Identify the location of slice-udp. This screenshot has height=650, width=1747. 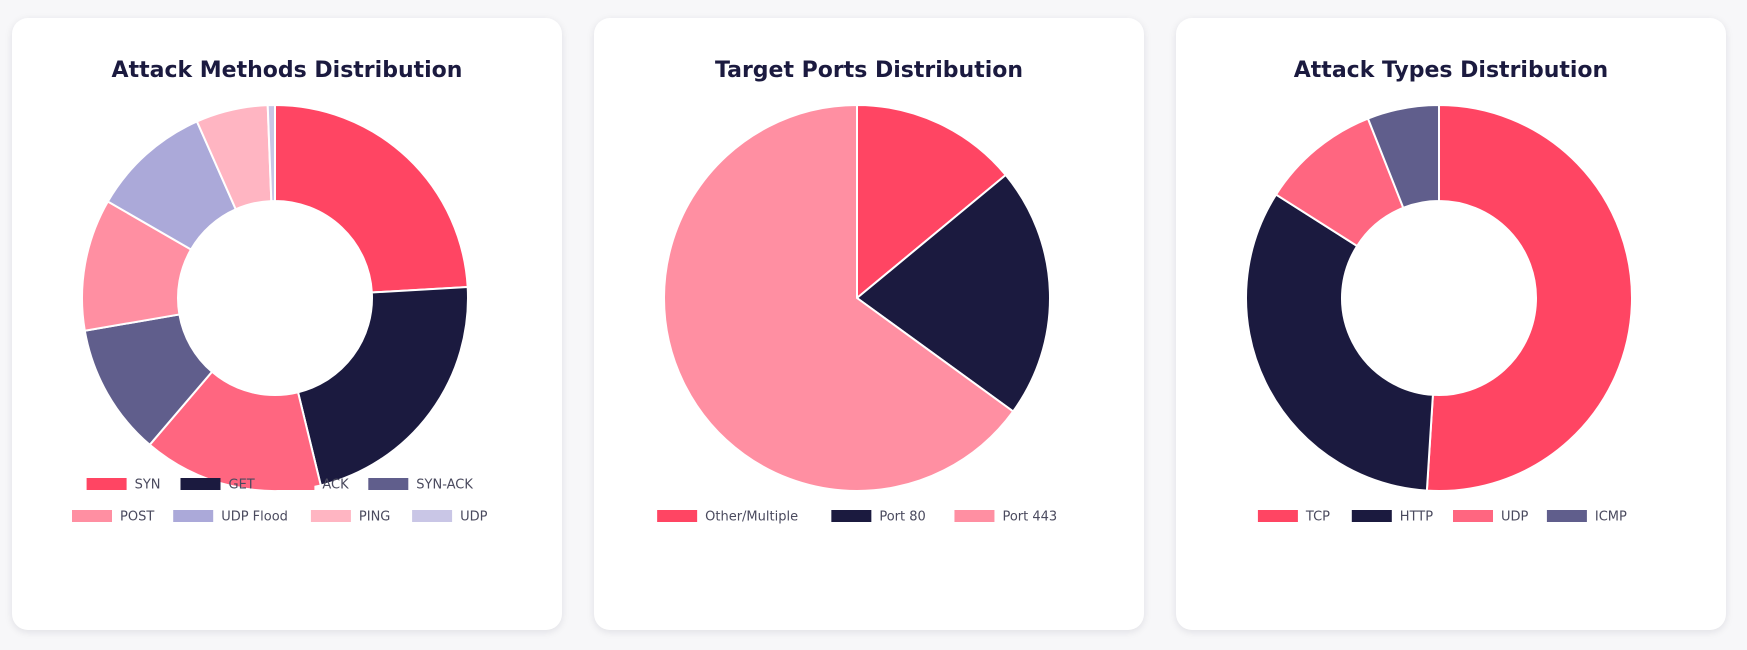
(271, 153).